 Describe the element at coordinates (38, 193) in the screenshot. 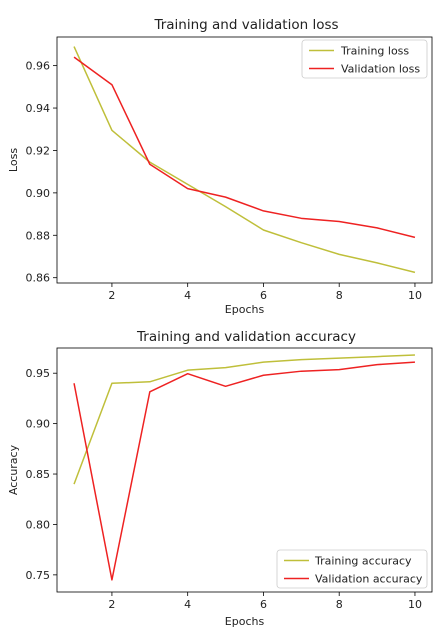

I see `loss-y-tick-label: 0.90` at that location.